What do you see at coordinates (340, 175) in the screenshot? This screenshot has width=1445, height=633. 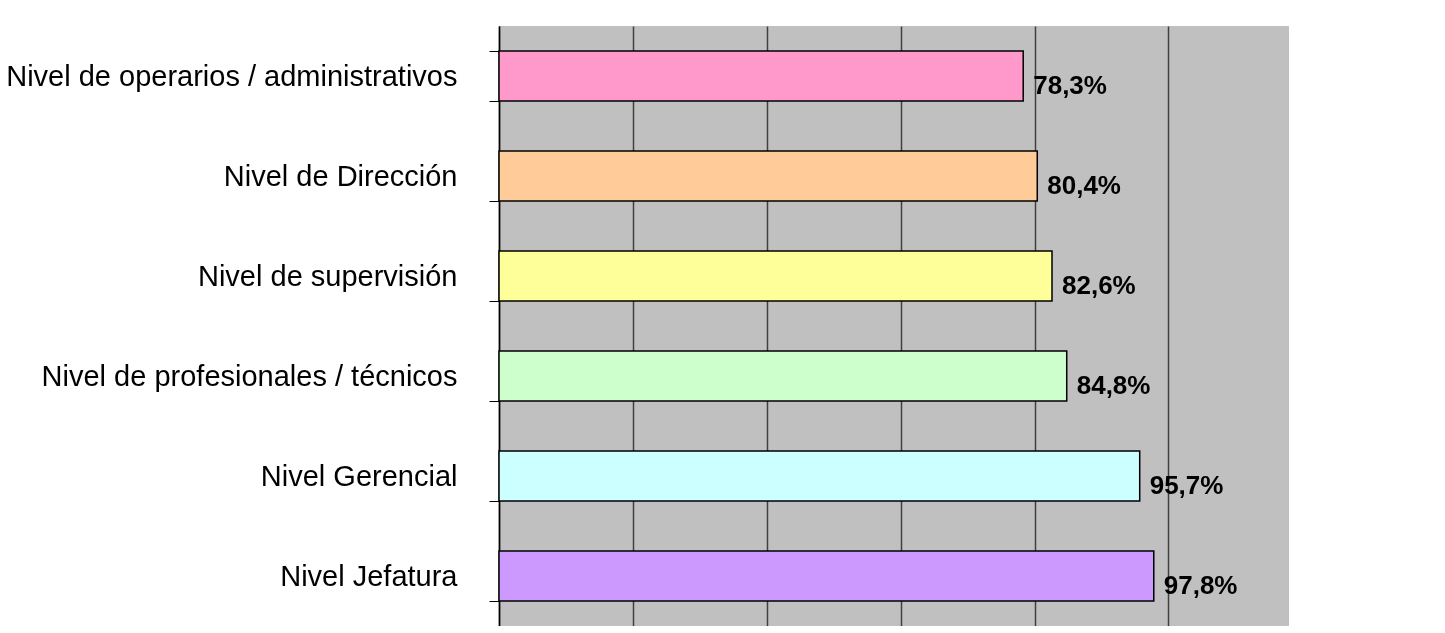 I see `y-tick-label: Nivel de Dirección` at bounding box center [340, 175].